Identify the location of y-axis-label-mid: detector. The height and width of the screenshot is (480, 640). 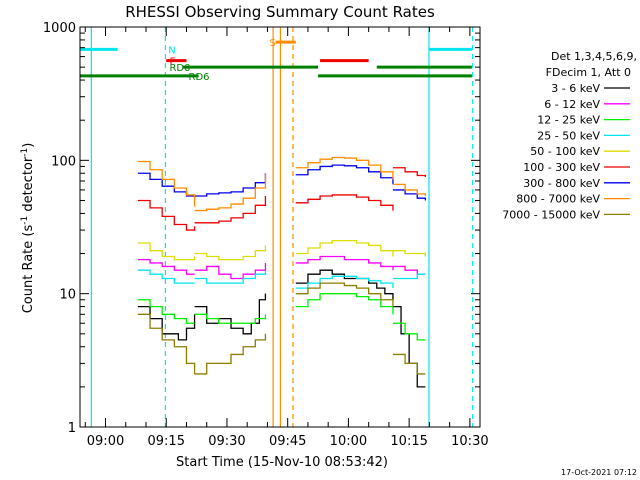
(28, 186).